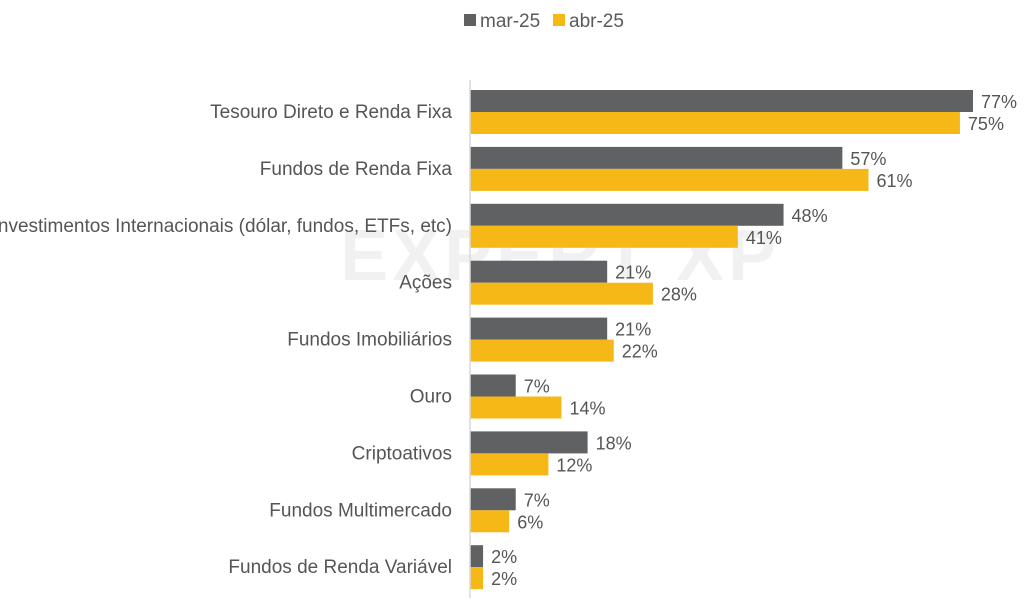 This screenshot has width=1024, height=612. Describe the element at coordinates (614, 443) in the screenshot. I see `data-label-mar-25: 18%` at that location.